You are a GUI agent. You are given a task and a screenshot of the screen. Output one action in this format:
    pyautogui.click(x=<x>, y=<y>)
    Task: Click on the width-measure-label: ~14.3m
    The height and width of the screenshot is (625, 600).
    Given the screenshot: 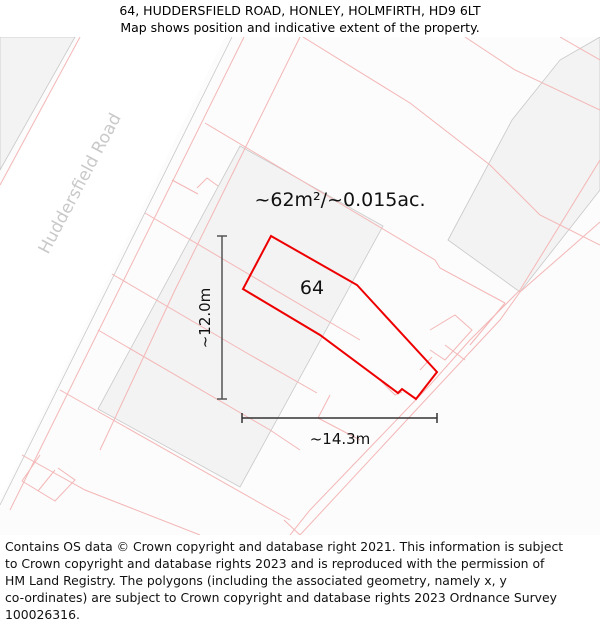 What is the action you would take?
    pyautogui.click(x=340, y=439)
    